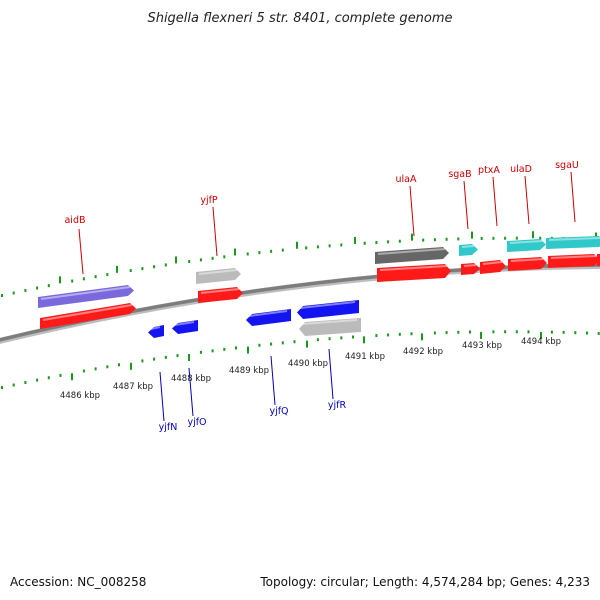 The width and height of the screenshot is (600, 600). What do you see at coordinates (574, 239) in the screenshot?
I see `sgaU-gene-highlight` at bounding box center [574, 239].